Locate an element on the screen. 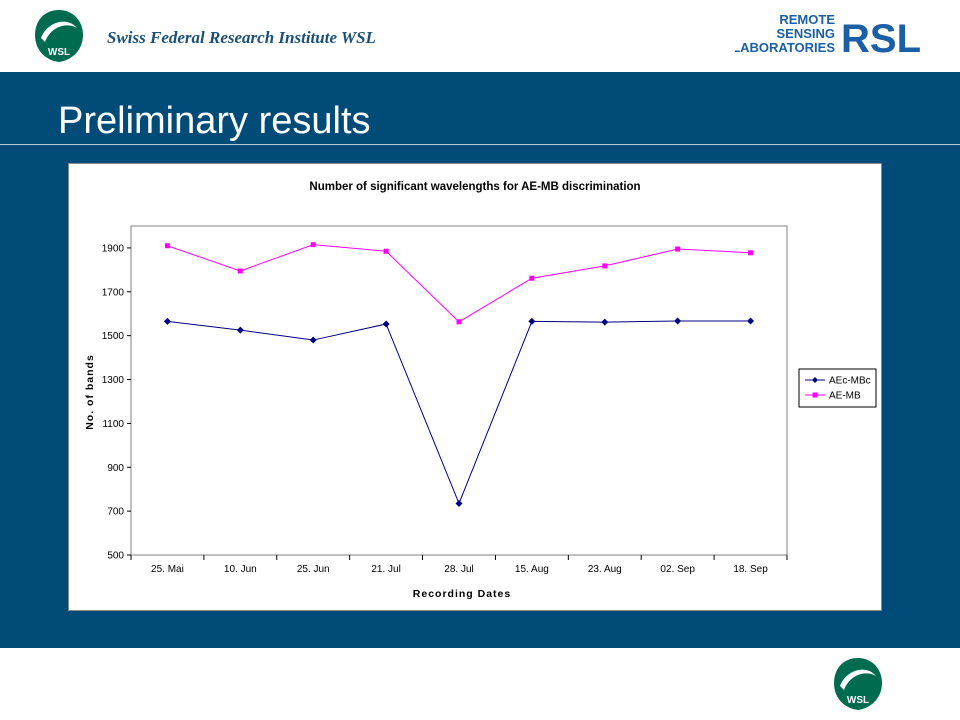  x-tick-label: 15. Aug is located at coordinates (532, 569).